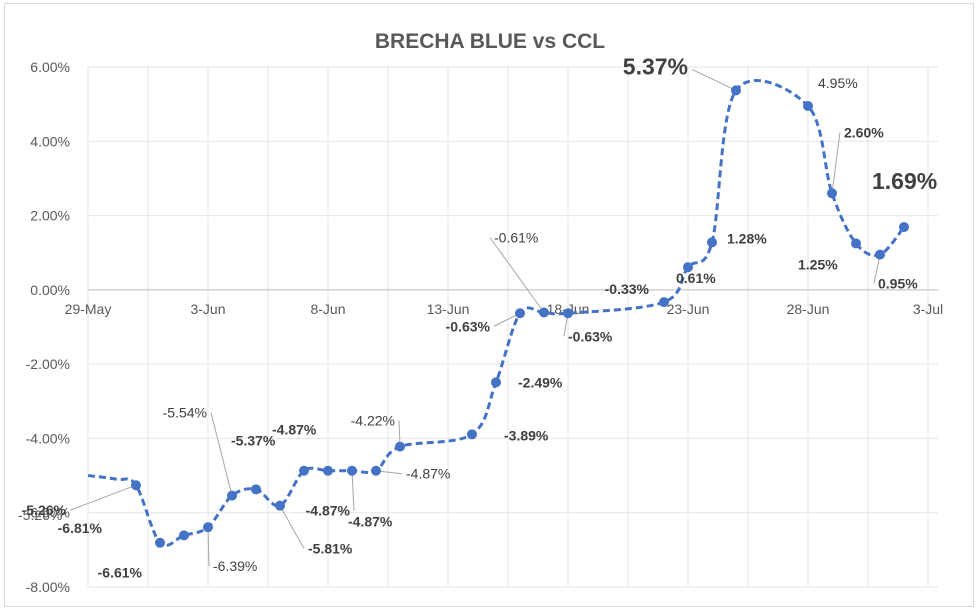 This screenshot has width=980, height=615. I want to click on data-label: -5.81%, so click(330, 549).